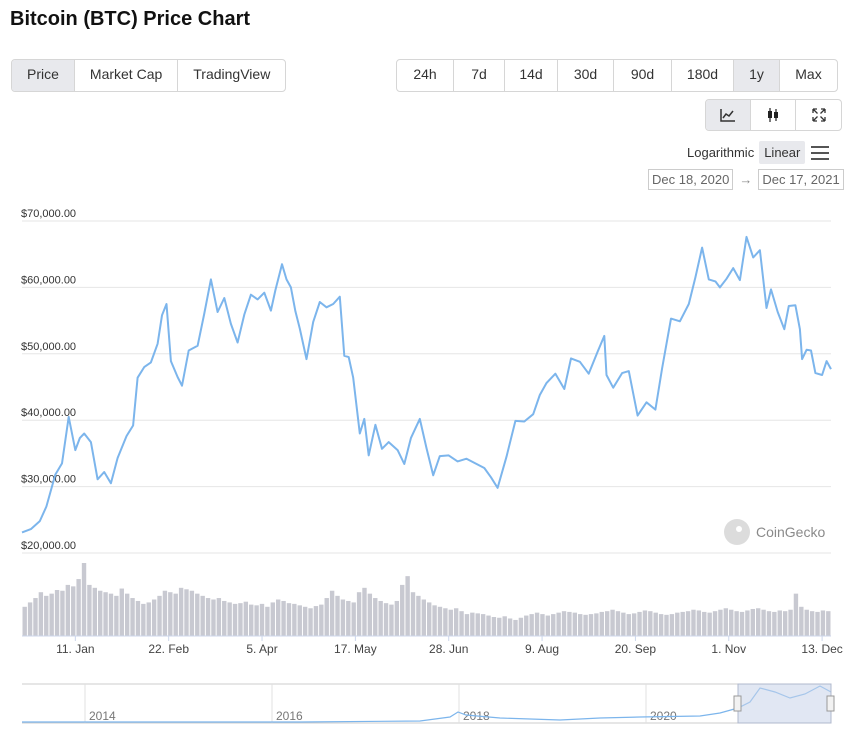 The width and height of the screenshot is (847, 738). I want to click on range-180d-button: 180d, so click(703, 75).